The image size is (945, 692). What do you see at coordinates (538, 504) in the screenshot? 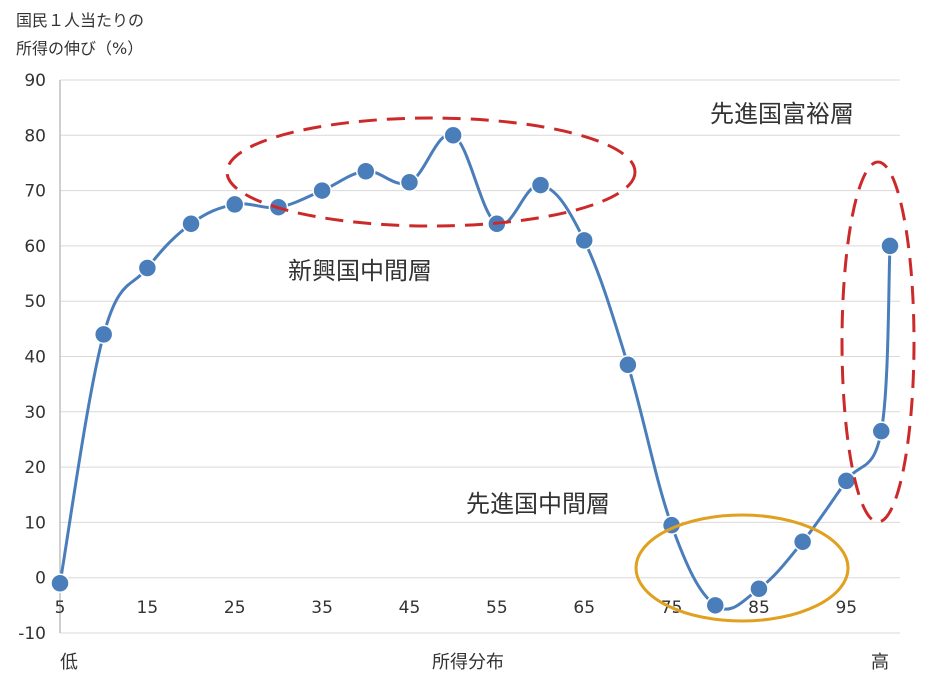
I see `annotation-advanced-middle: 先進国中間層` at bounding box center [538, 504].